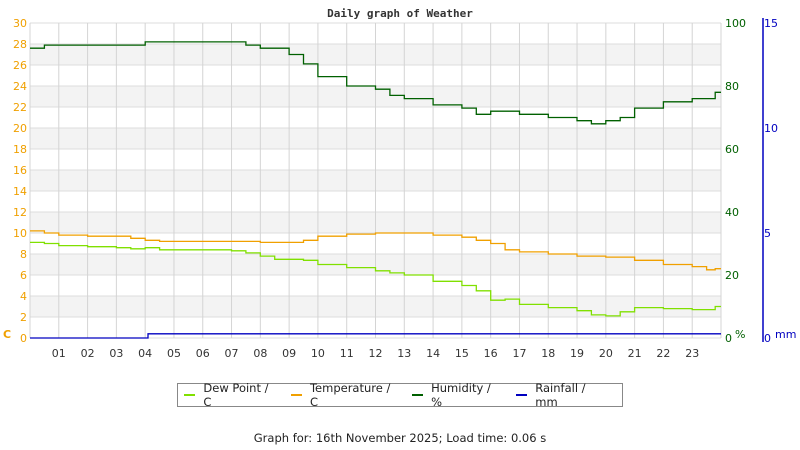 The image size is (800, 450). What do you see at coordinates (232, 353) in the screenshot?
I see `x-tick-label: 07` at bounding box center [232, 353].